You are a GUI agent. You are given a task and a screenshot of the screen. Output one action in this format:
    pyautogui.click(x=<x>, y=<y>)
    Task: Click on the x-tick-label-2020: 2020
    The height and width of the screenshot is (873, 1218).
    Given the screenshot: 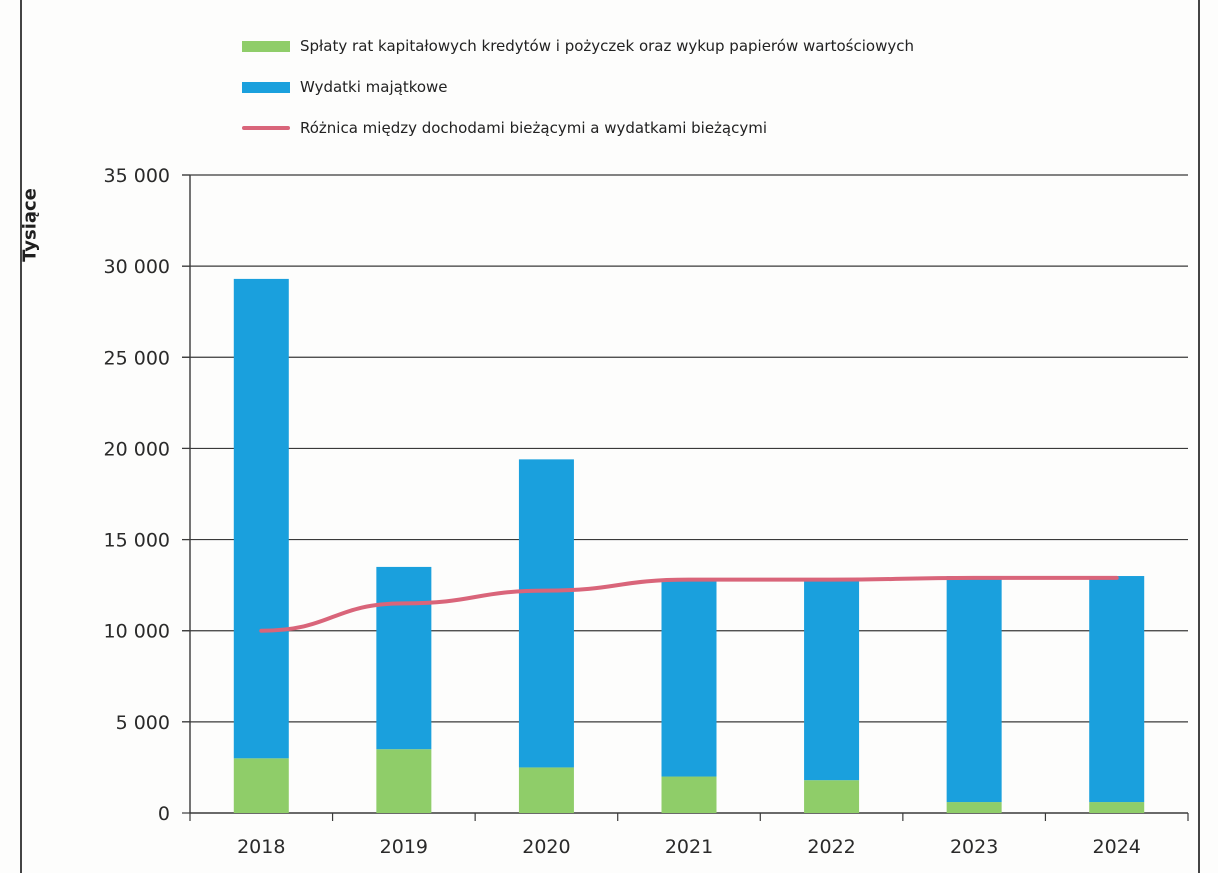 What is the action you would take?
    pyautogui.click(x=546, y=847)
    